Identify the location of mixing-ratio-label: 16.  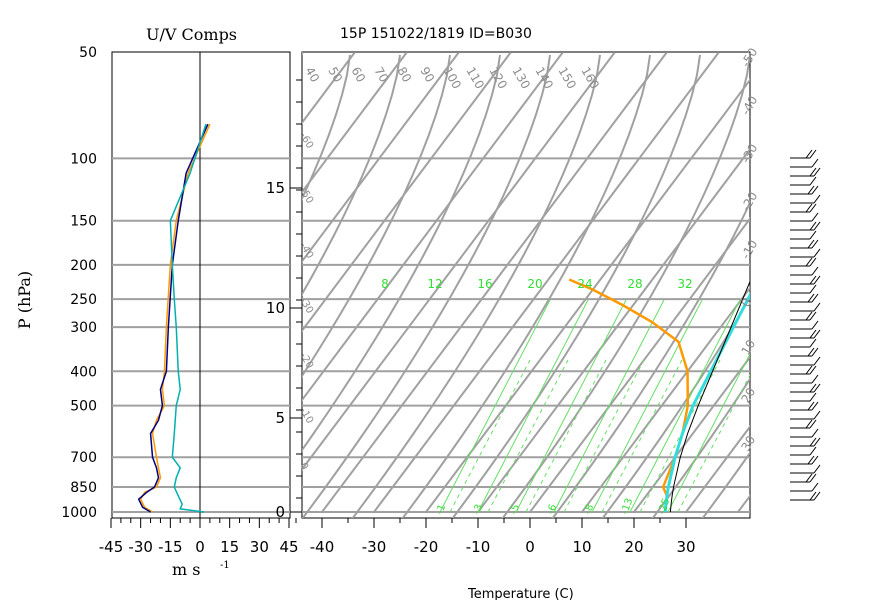
(484, 284).